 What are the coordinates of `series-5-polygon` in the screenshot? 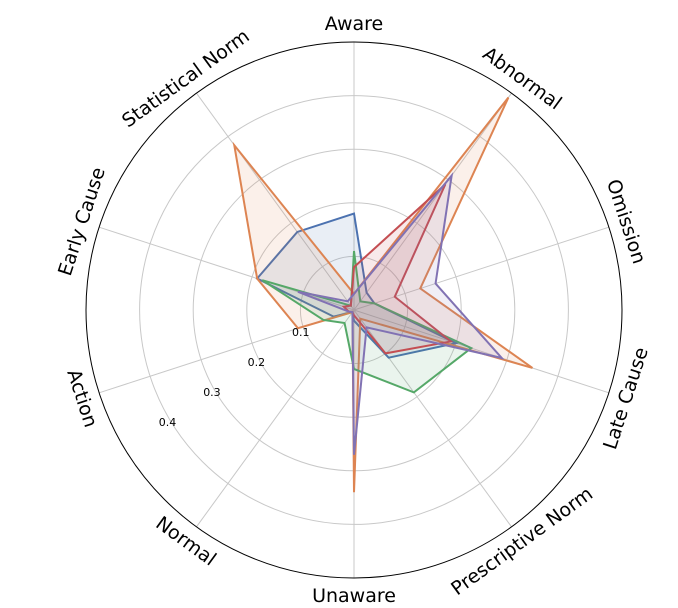 It's located at (401, 313).